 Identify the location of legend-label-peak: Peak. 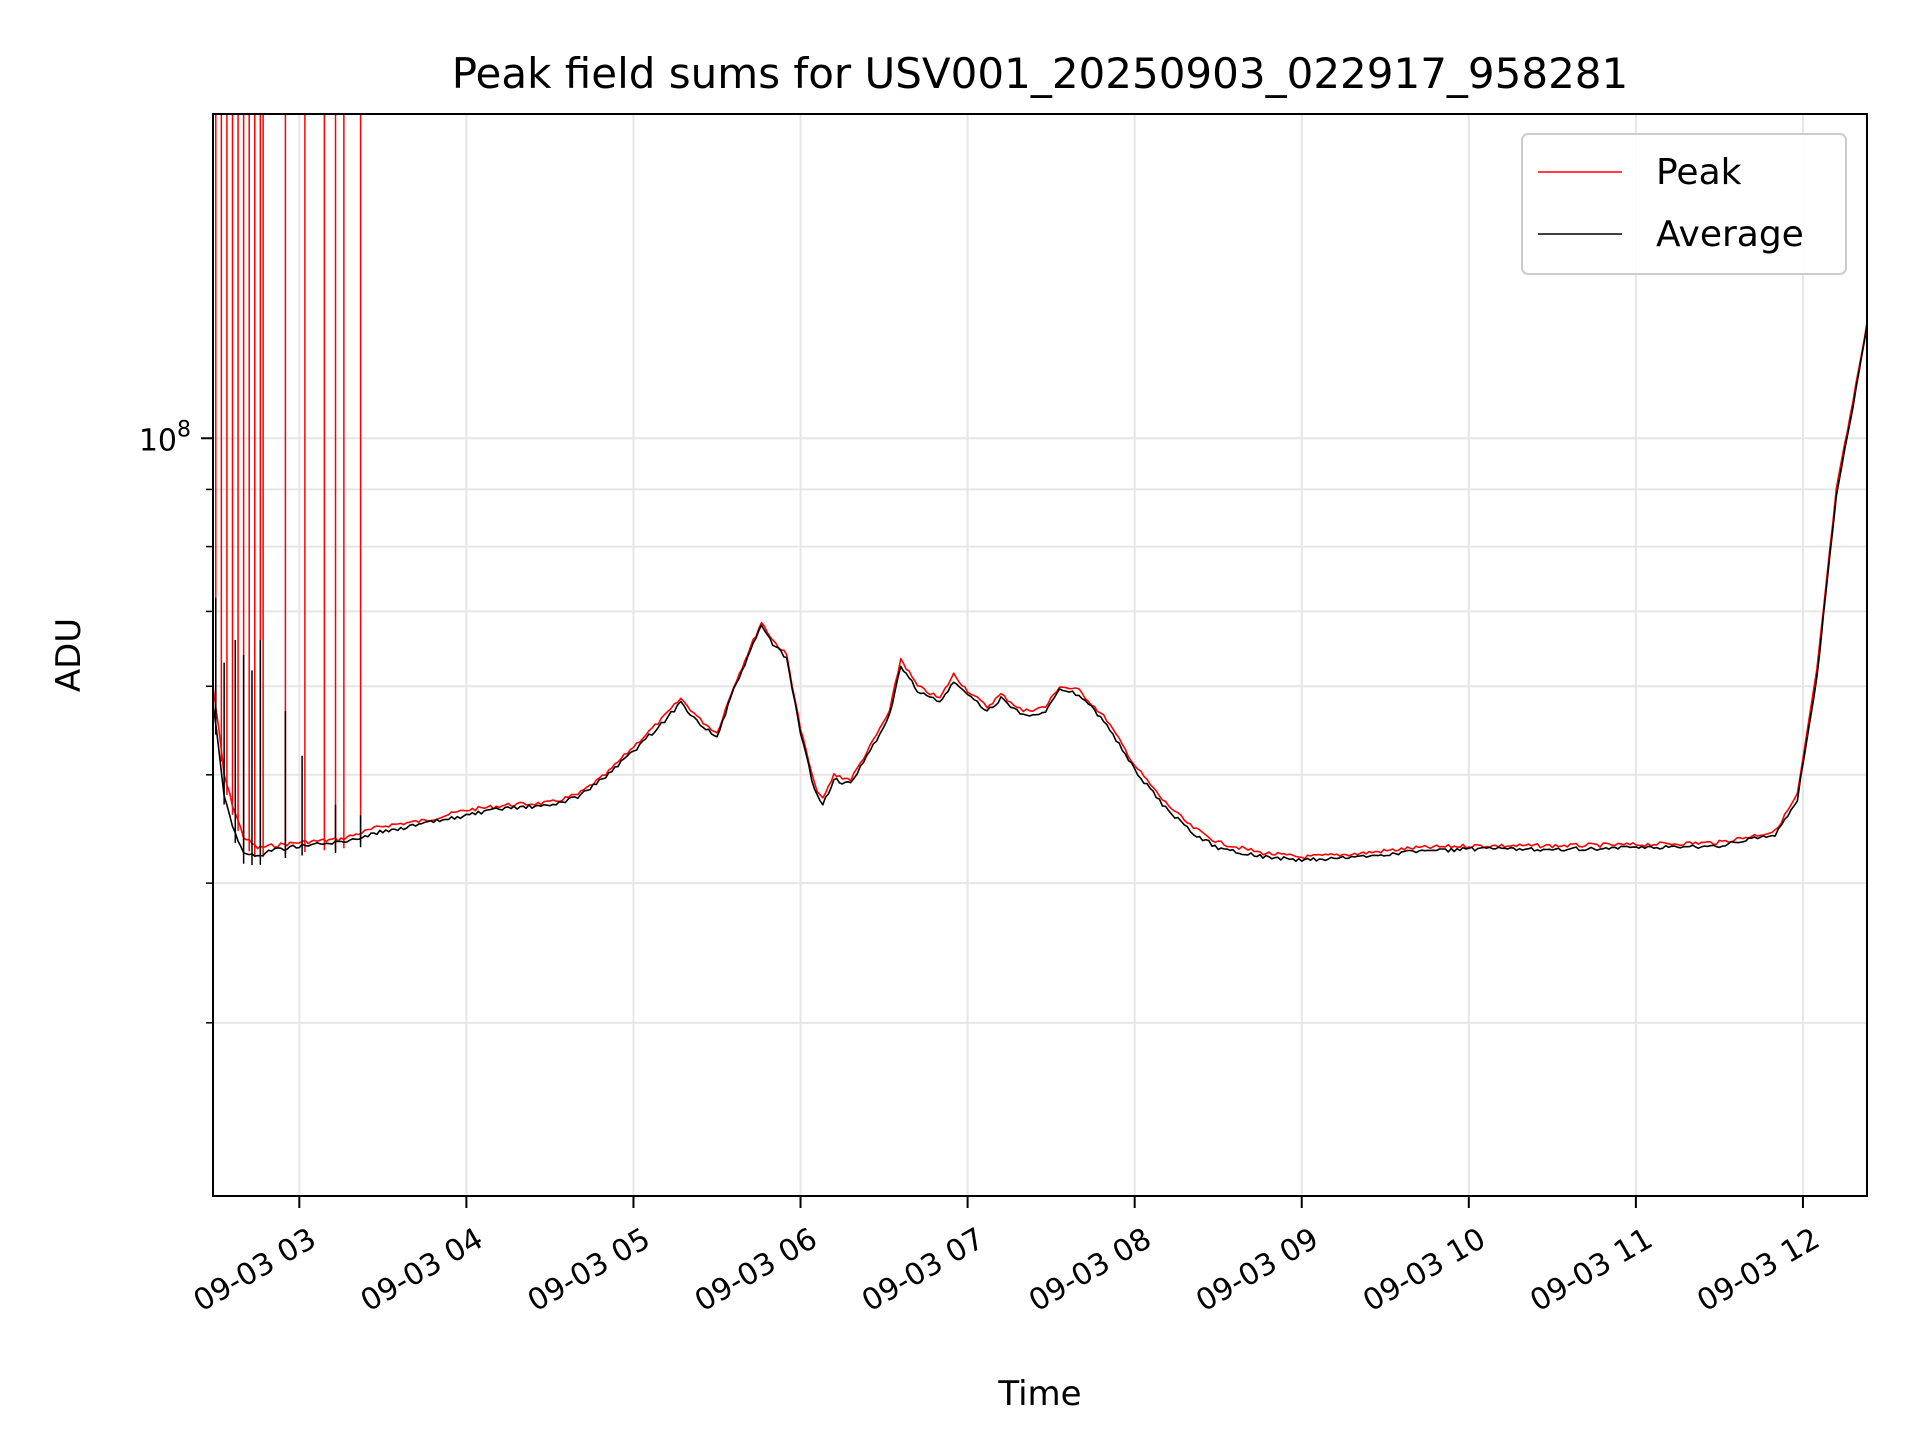
(1699, 172).